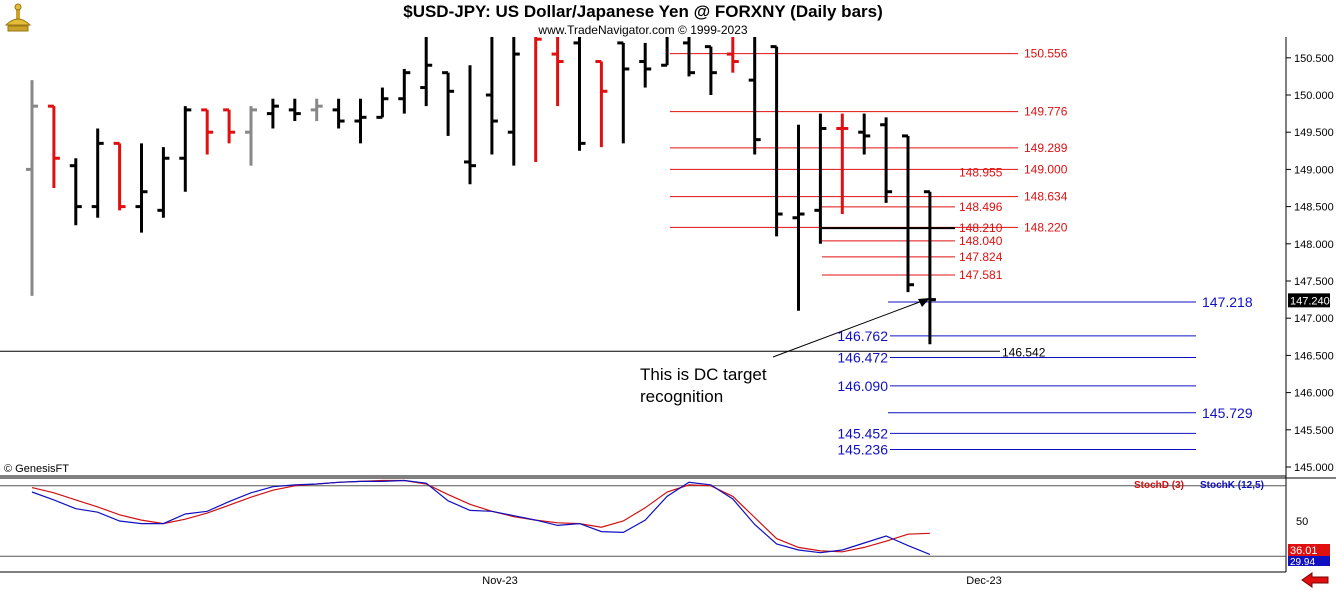  Describe the element at coordinates (1314, 245) in the screenshot. I see `price-tick-label: 148.000` at that location.